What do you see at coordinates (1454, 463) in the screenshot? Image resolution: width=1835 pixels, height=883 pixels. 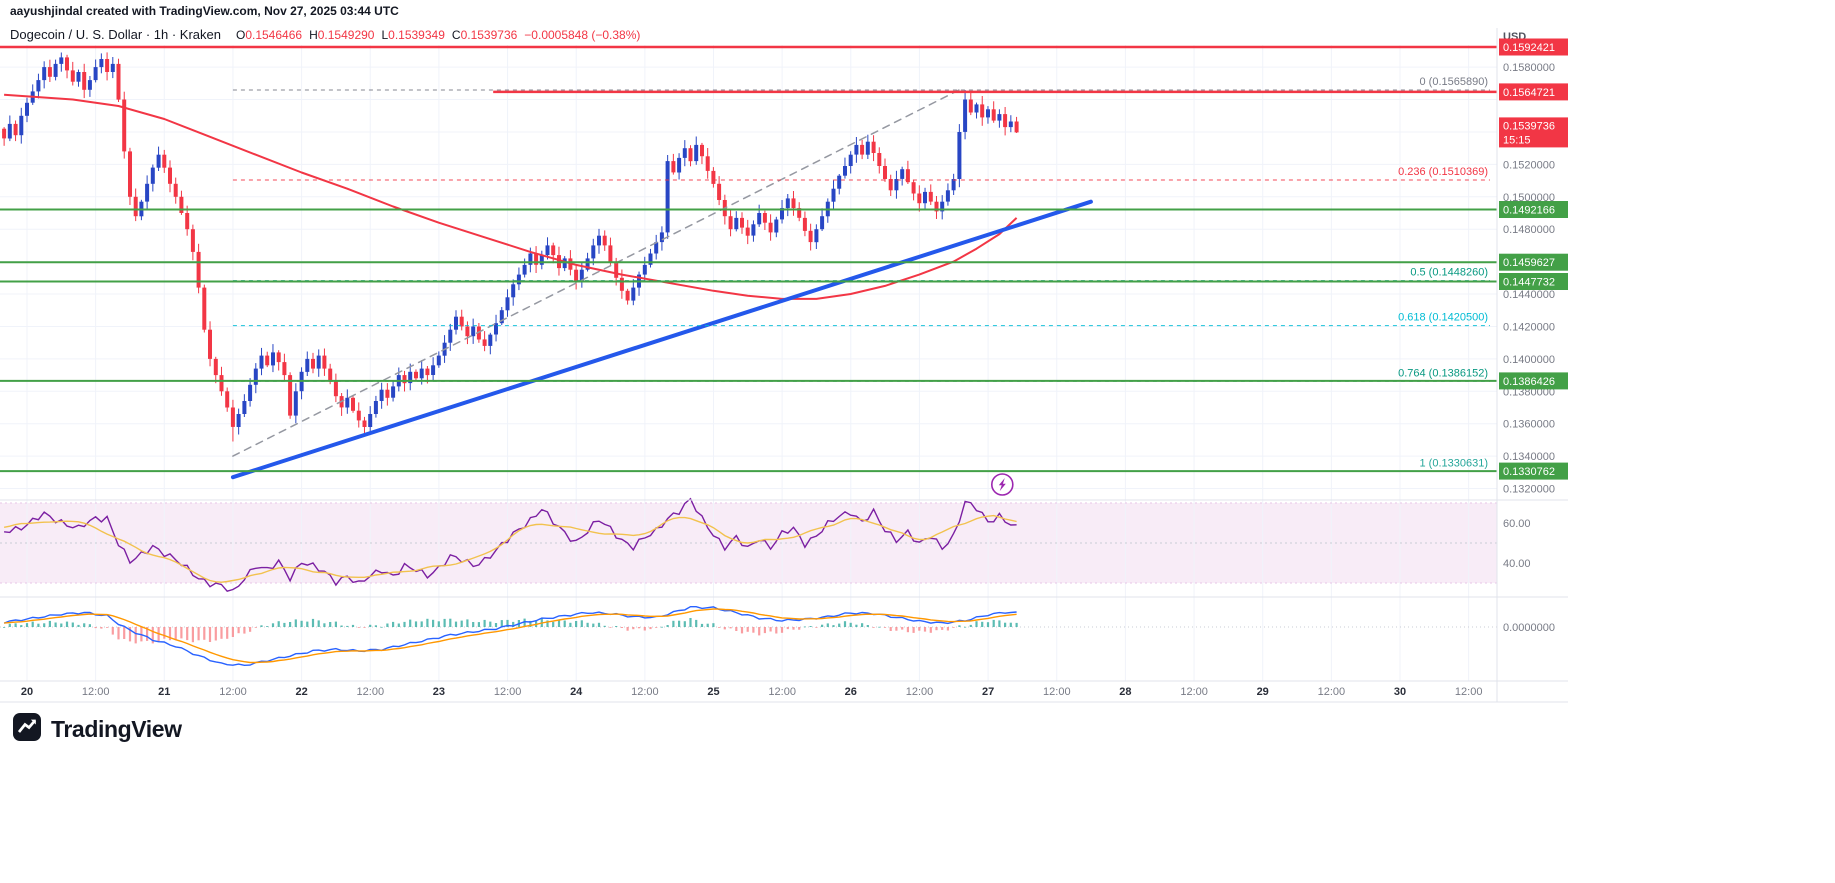 I see `svg-text: 1 (0.1330631)` at bounding box center [1454, 463].